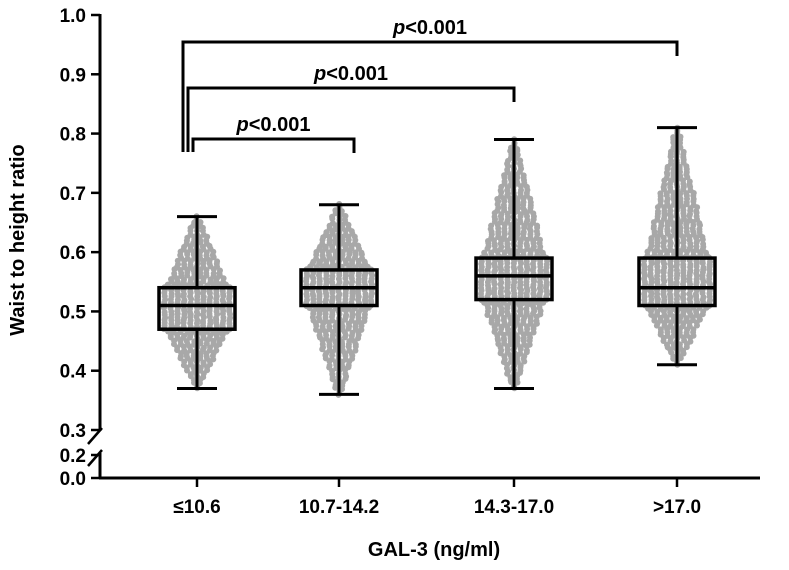 The width and height of the screenshot is (789, 570). Describe the element at coordinates (437, 498) in the screenshot. I see `x-axis-ticks: ≤10.6 10.7-14.2 14.3-17.0 >17.0` at that location.